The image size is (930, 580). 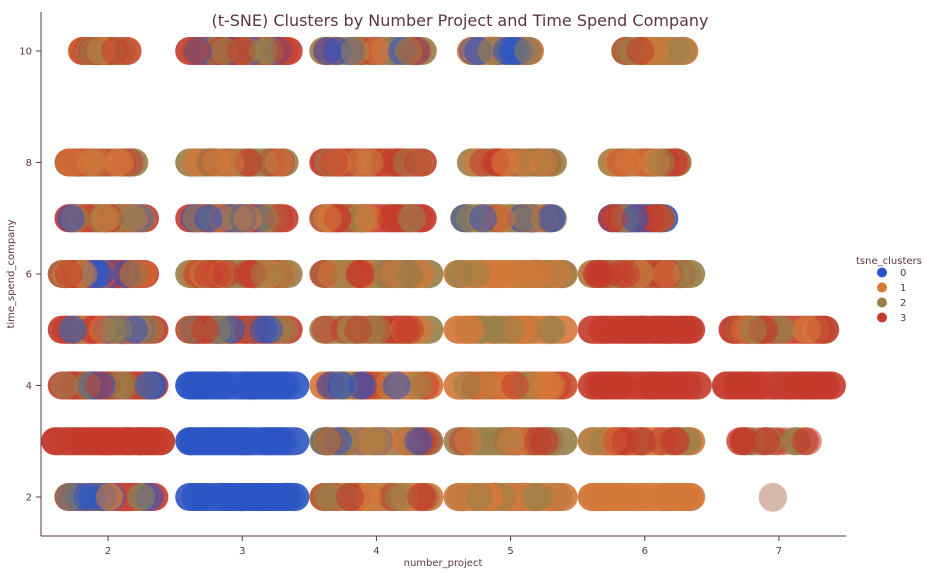 What do you see at coordinates (891, 295) in the screenshot?
I see `legend-entries: 0 1 2 3` at bounding box center [891, 295].